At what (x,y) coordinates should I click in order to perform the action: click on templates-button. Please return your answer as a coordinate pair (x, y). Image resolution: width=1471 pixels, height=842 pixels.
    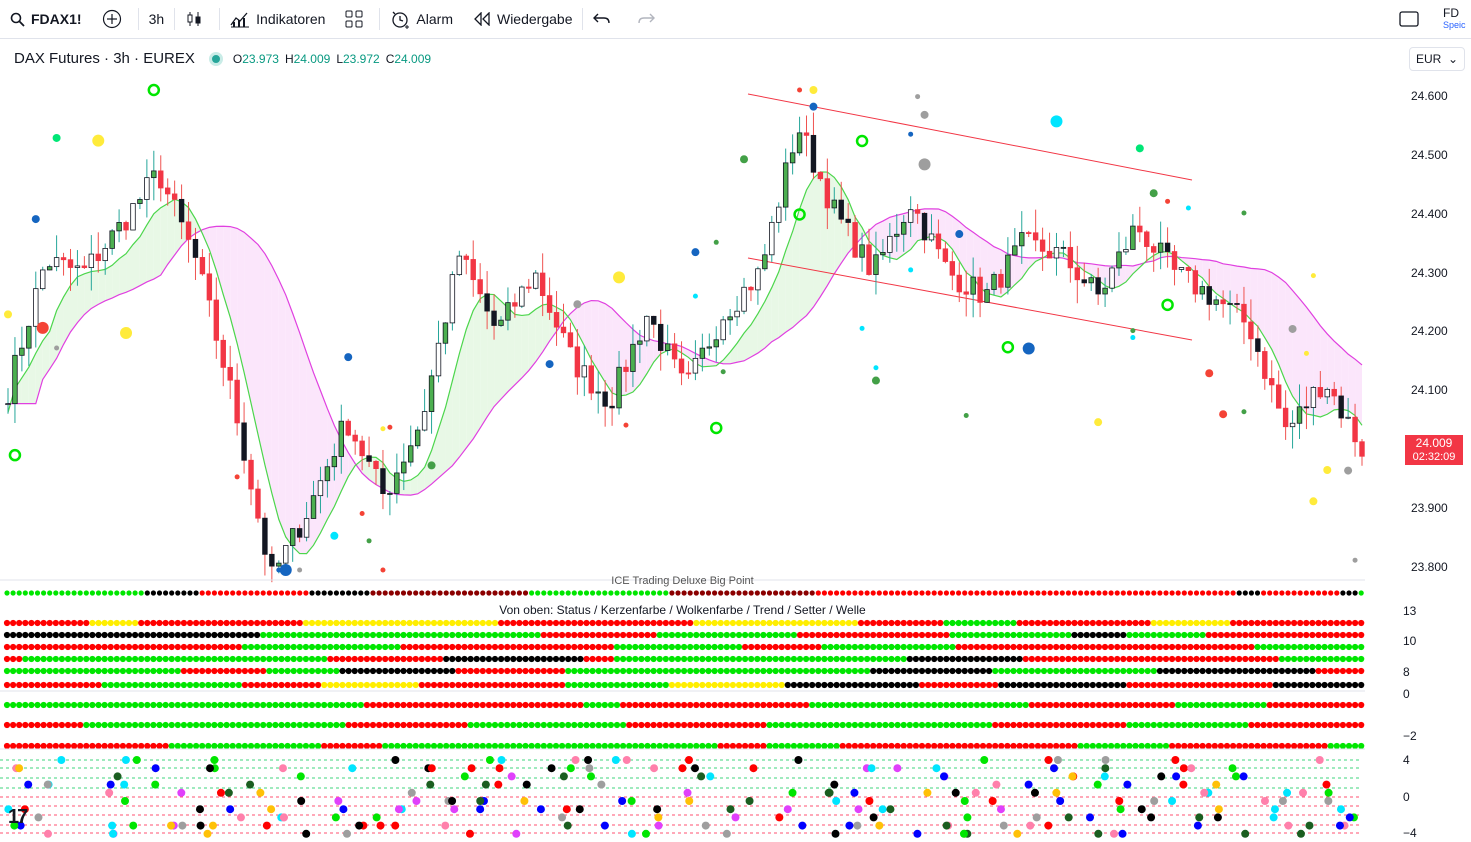
    Looking at the image, I should click on (357, 19).